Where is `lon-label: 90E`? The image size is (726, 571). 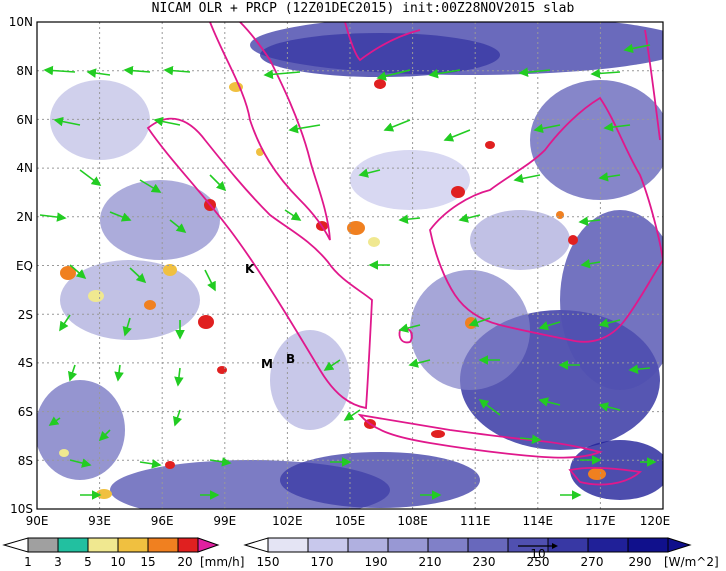 lon-label: 90E is located at coordinates (37, 521).